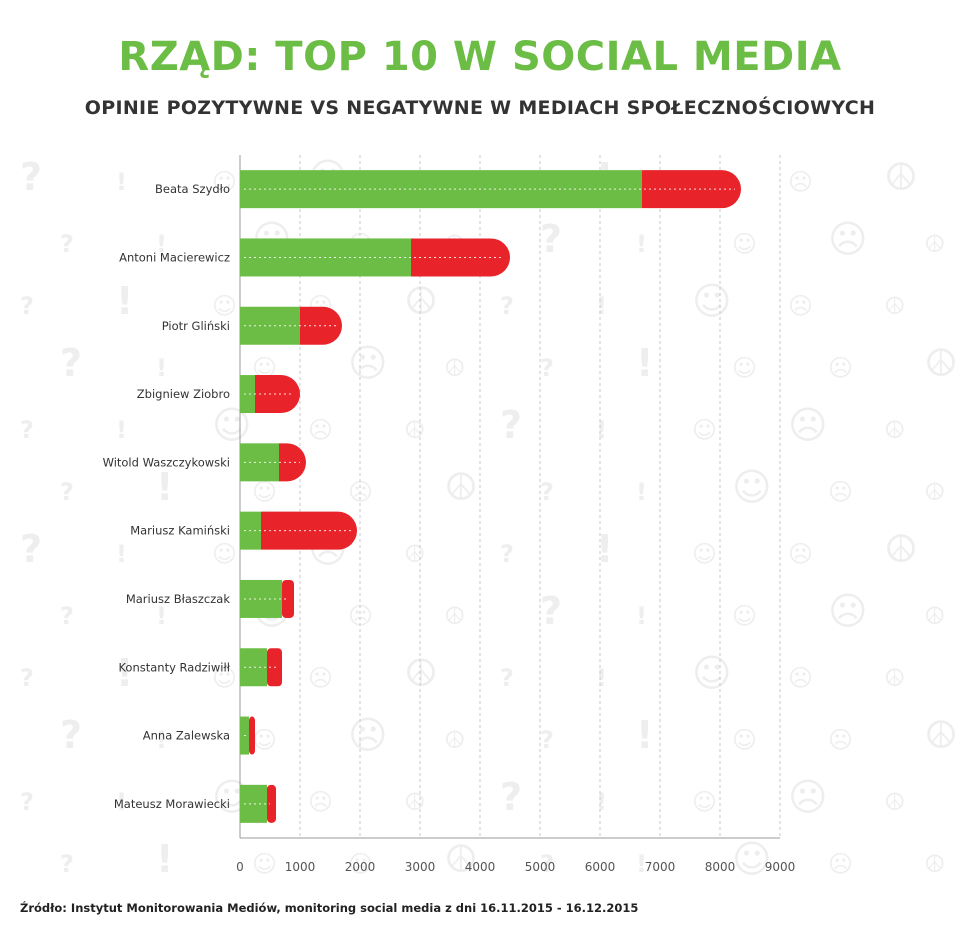 Image resolution: width=960 pixels, height=933 pixels. What do you see at coordinates (183, 394) in the screenshot?
I see `category-label: Zbigniew Ziobro` at bounding box center [183, 394].